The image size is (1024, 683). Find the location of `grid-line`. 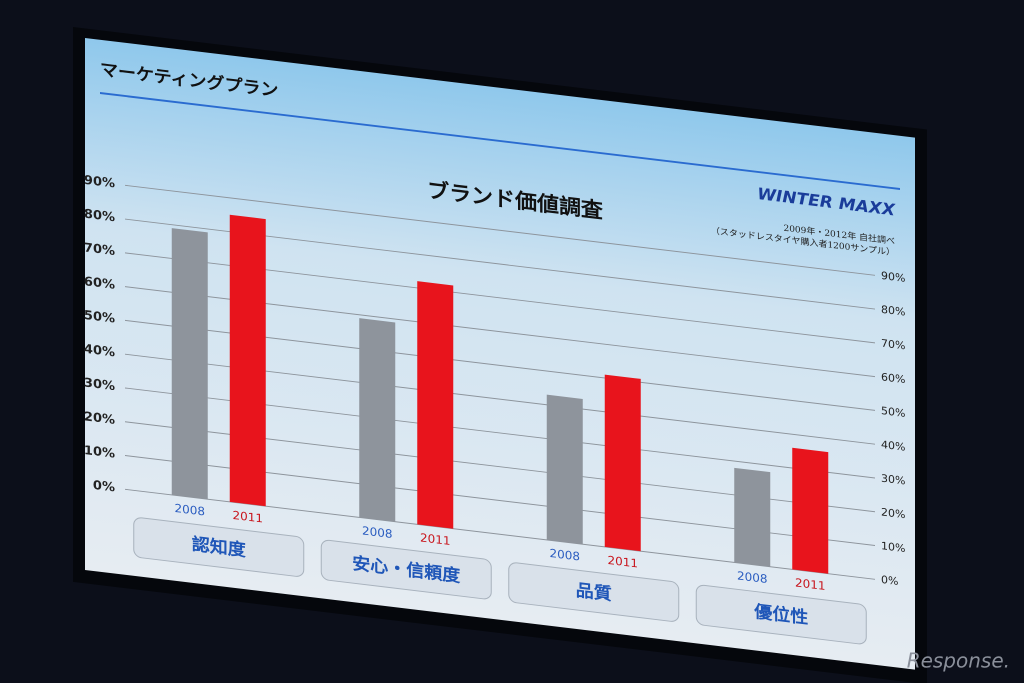

grid-line is located at coordinates (500, 230).